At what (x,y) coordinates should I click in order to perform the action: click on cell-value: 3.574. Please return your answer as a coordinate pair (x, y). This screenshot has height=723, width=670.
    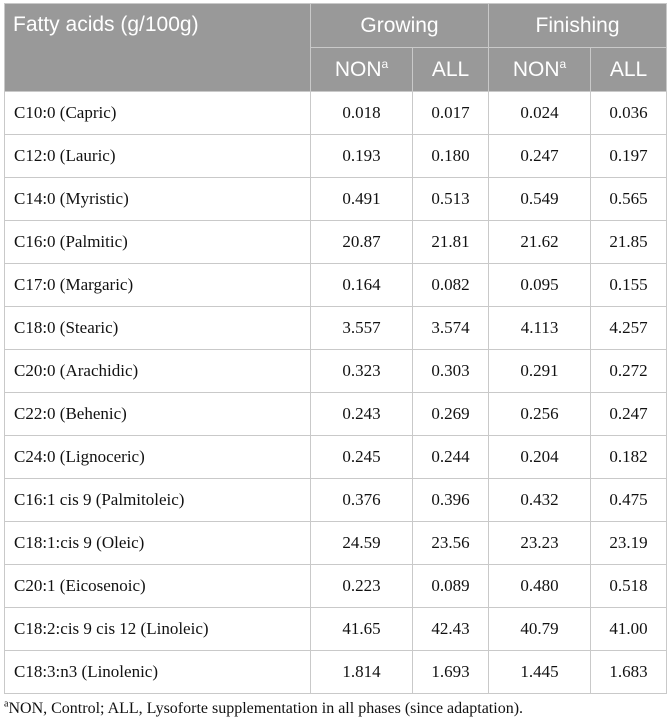
    Looking at the image, I should click on (450, 328).